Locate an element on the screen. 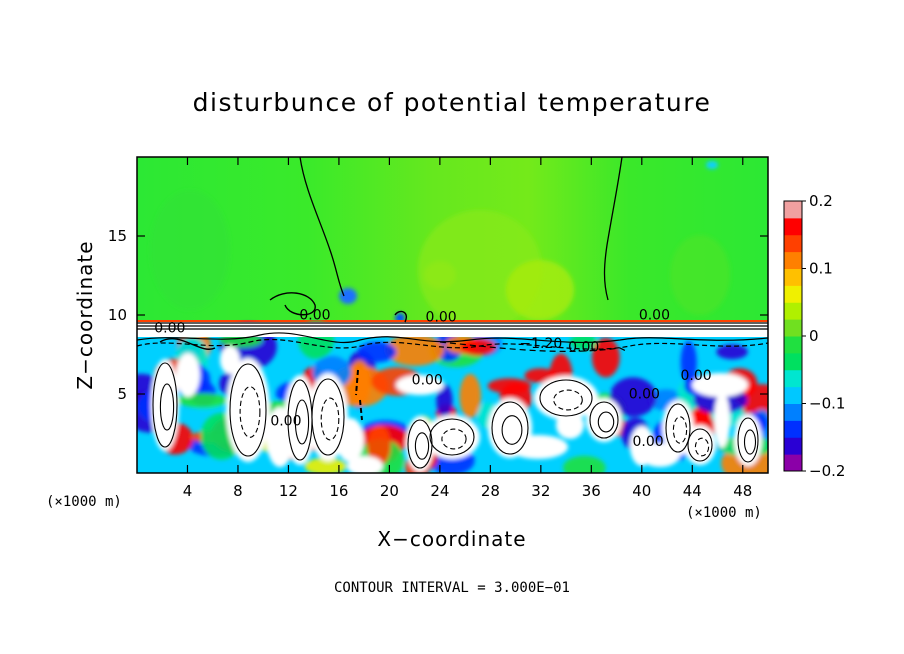  colorbar-tick-label: −0.1 is located at coordinates (827, 404).